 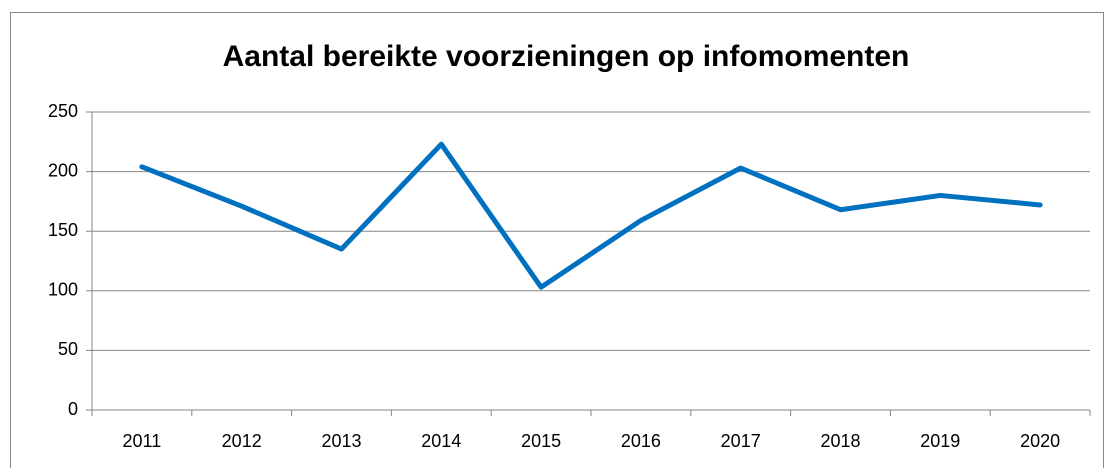 What do you see at coordinates (68, 349) in the screenshot?
I see `y-tick-label: 50` at bounding box center [68, 349].